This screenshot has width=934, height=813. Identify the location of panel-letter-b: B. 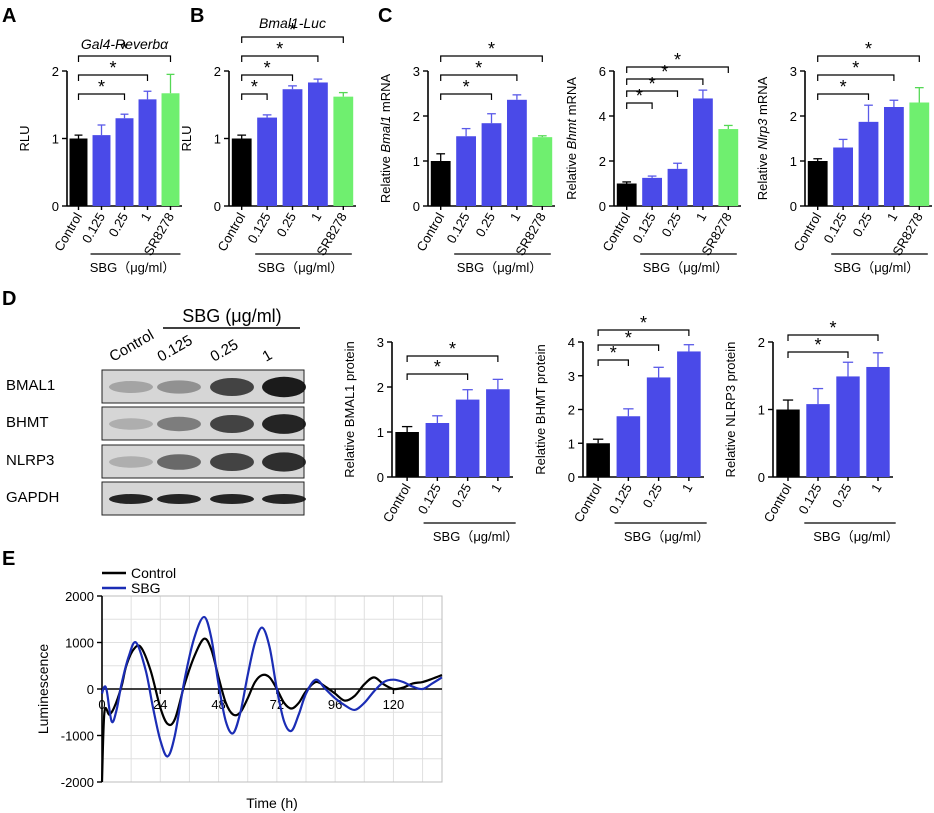
(197, 16).